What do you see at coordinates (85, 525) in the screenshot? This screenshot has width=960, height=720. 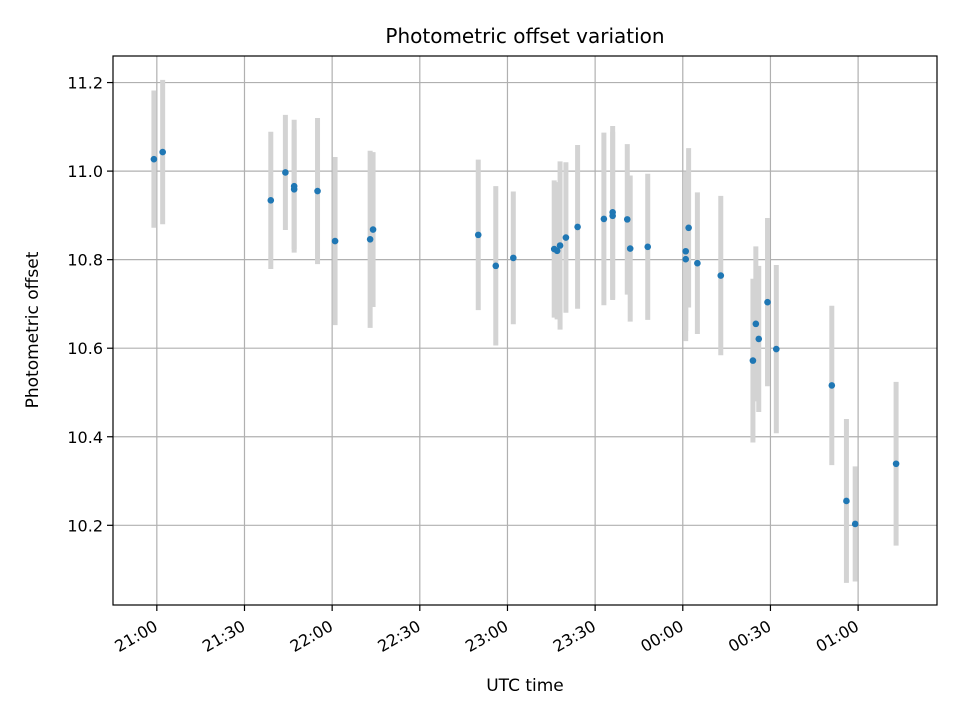 I see `y-tick-label: 10.2` at bounding box center [85, 525].